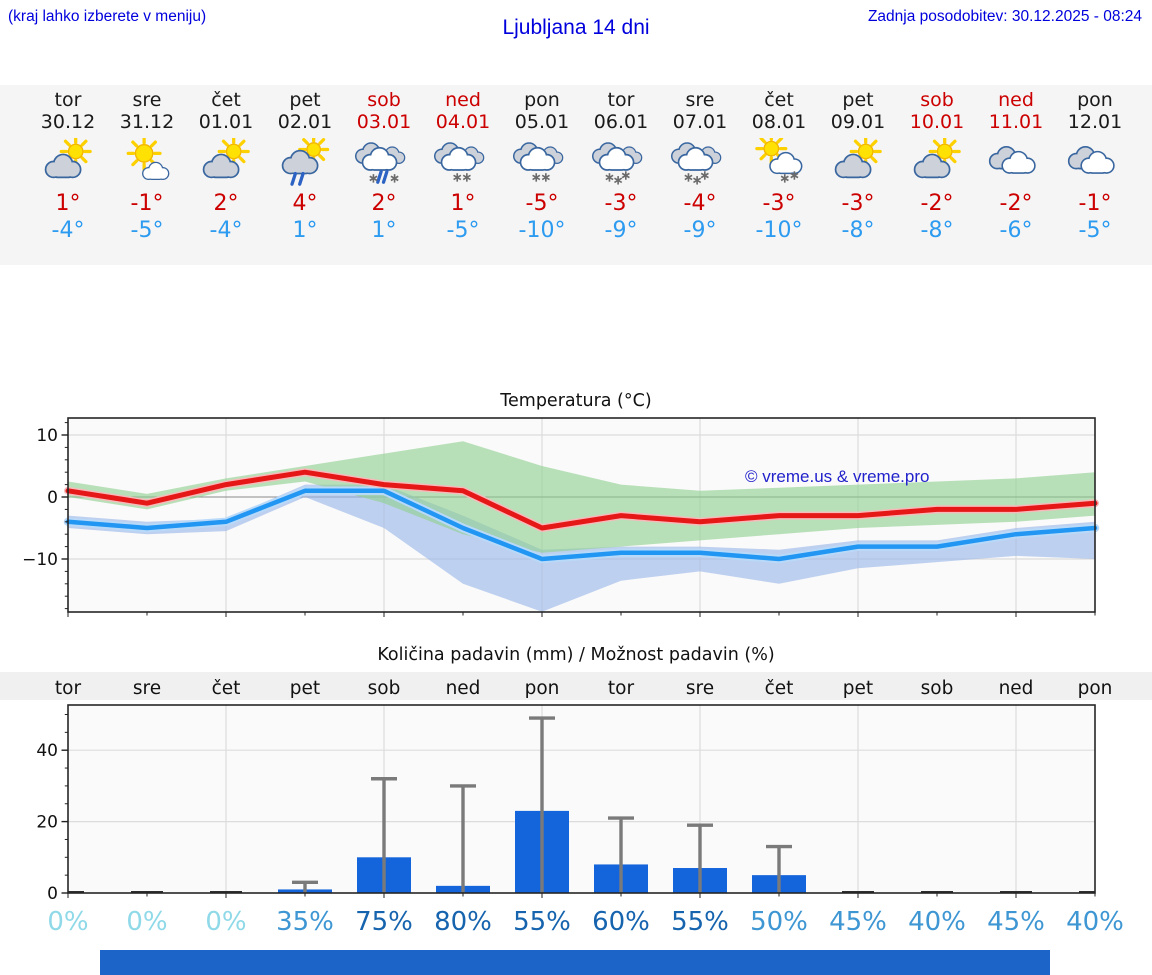 The width and height of the screenshot is (1152, 975). I want to click on forecast-day-13: ned 11.01 -2° -6°, so click(1016, 166).